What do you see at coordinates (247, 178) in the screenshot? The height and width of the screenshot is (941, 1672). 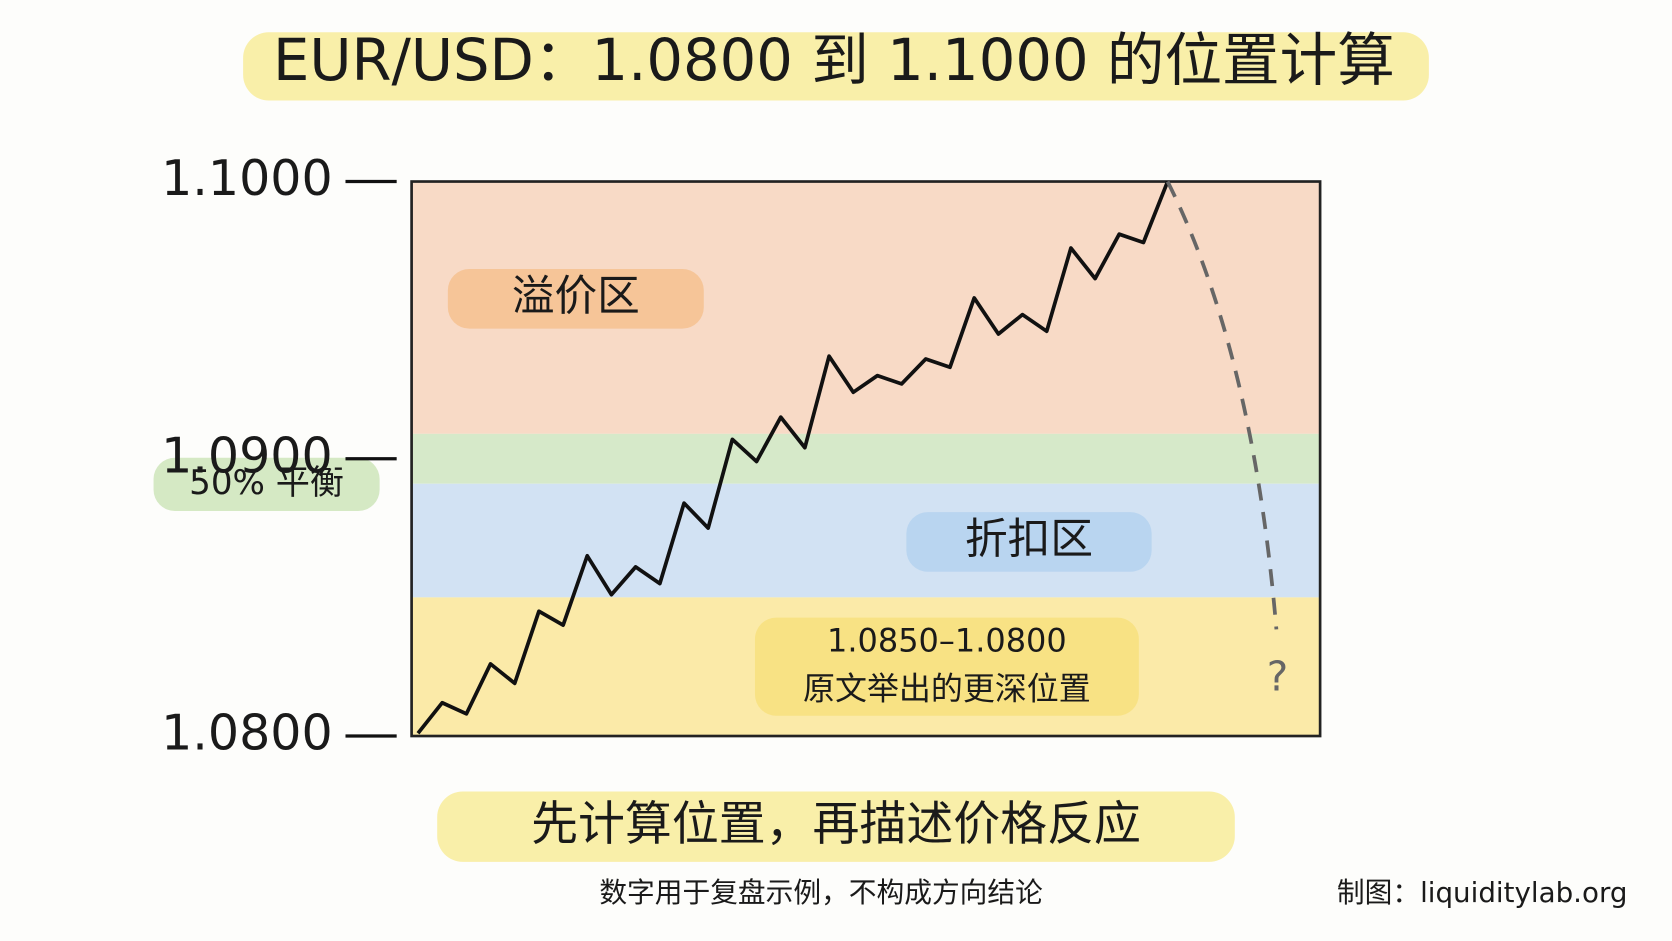 I see `y-tick-label: 1.1000` at bounding box center [247, 178].